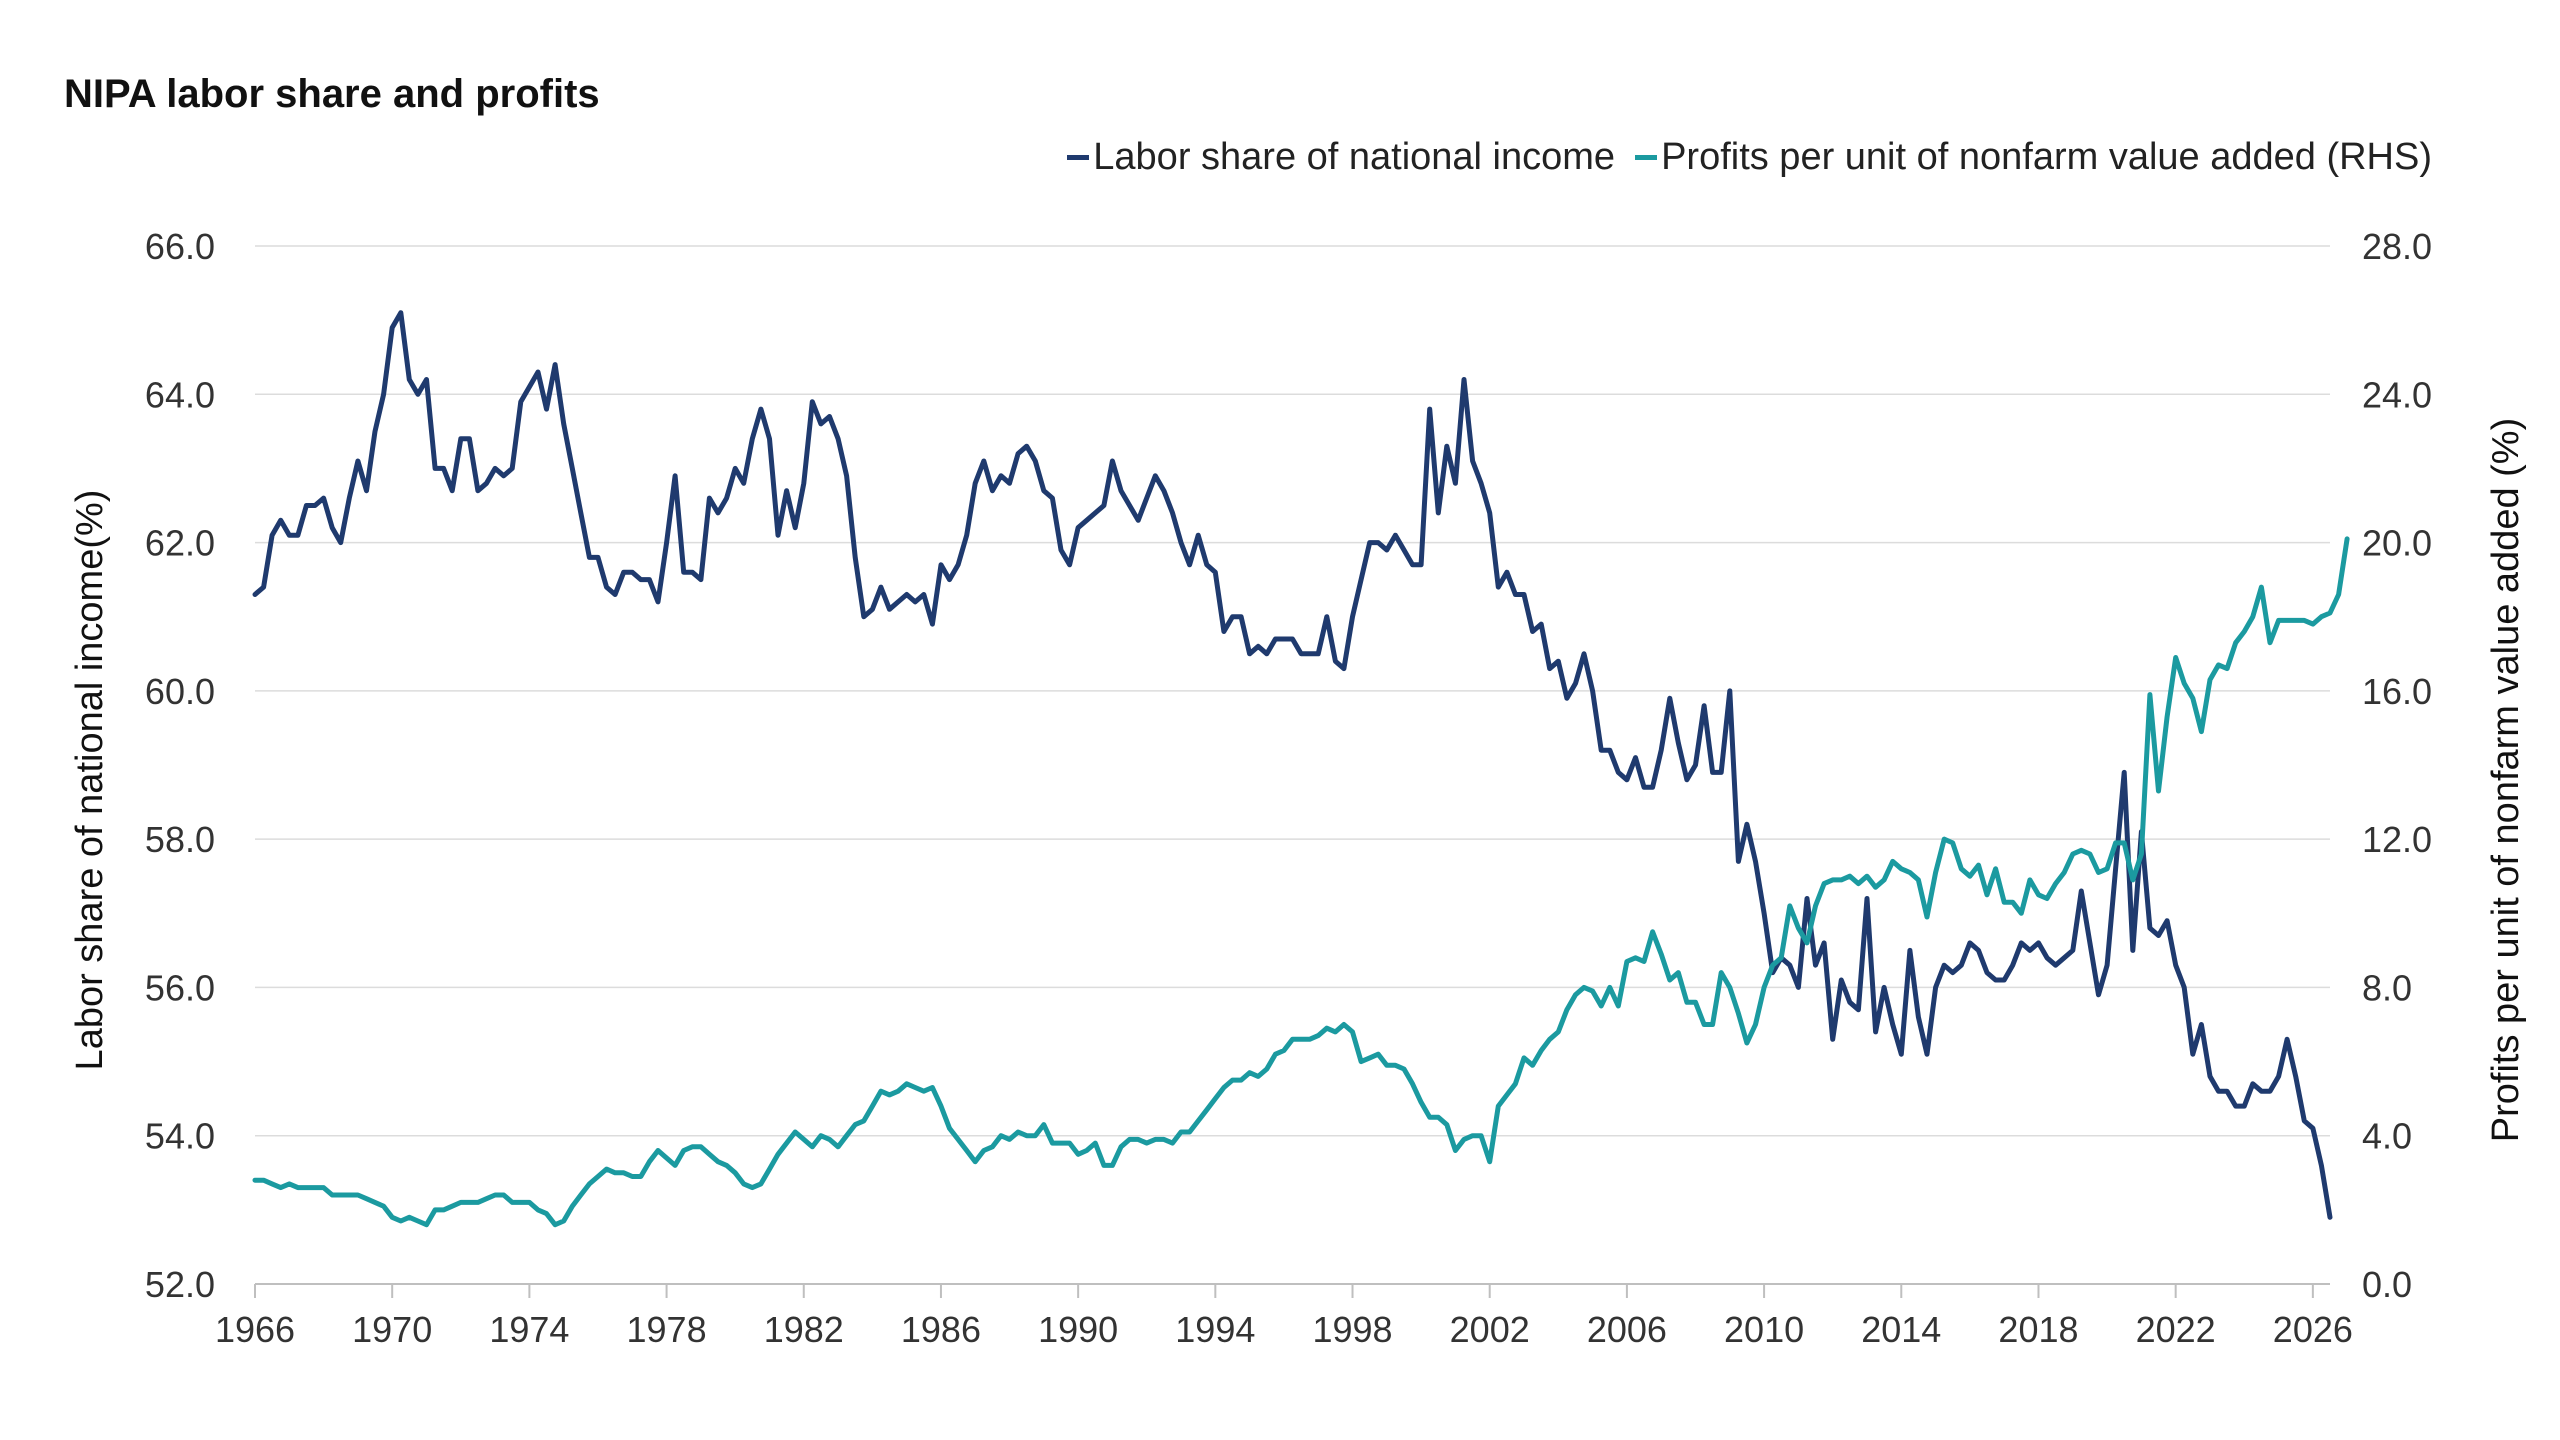 The height and width of the screenshot is (1440, 2560). What do you see at coordinates (255, 1329) in the screenshot?
I see `x-tick-label: 1966` at bounding box center [255, 1329].